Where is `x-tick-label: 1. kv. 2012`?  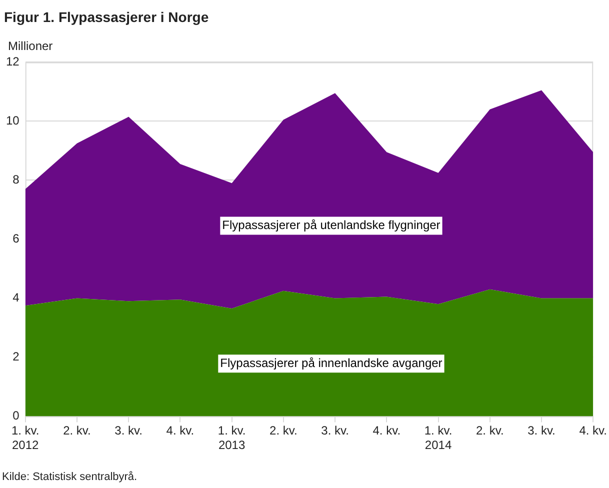 x-tick-label: 1. kv. 2012 is located at coordinates (25, 438).